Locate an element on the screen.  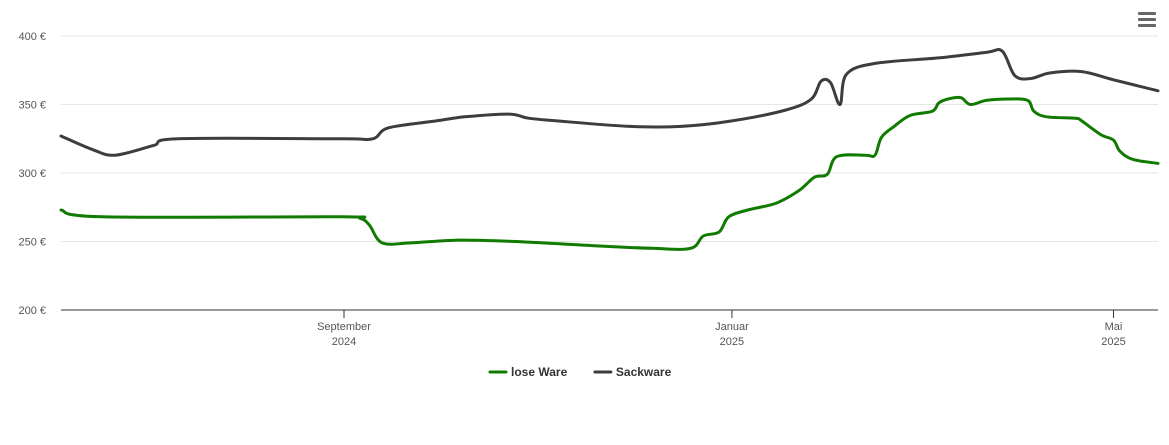
x-axis-ticks: September 2024 Januar 2025 Mai 2025 is located at coordinates (721, 329).